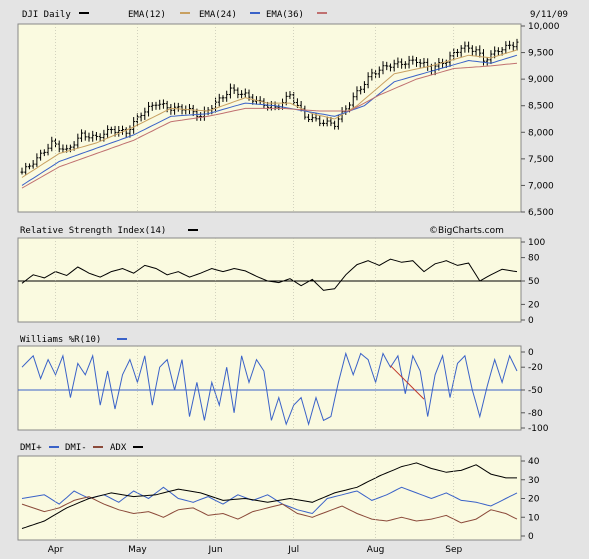 The image size is (589, 559). I want to click on month-label: Aug, so click(376, 550).